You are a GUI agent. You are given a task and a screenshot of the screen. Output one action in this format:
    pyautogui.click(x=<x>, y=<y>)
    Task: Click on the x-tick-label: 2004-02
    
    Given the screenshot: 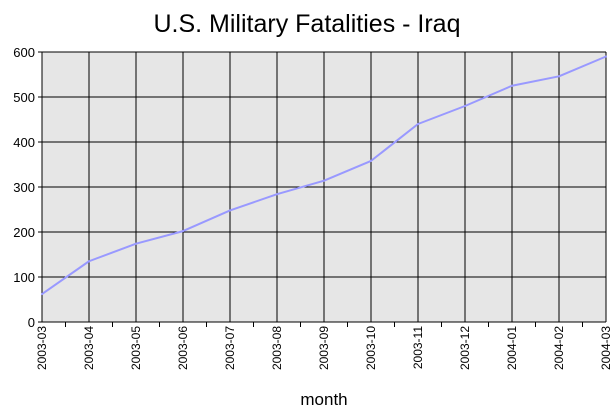 What is the action you would take?
    pyautogui.click(x=559, y=348)
    